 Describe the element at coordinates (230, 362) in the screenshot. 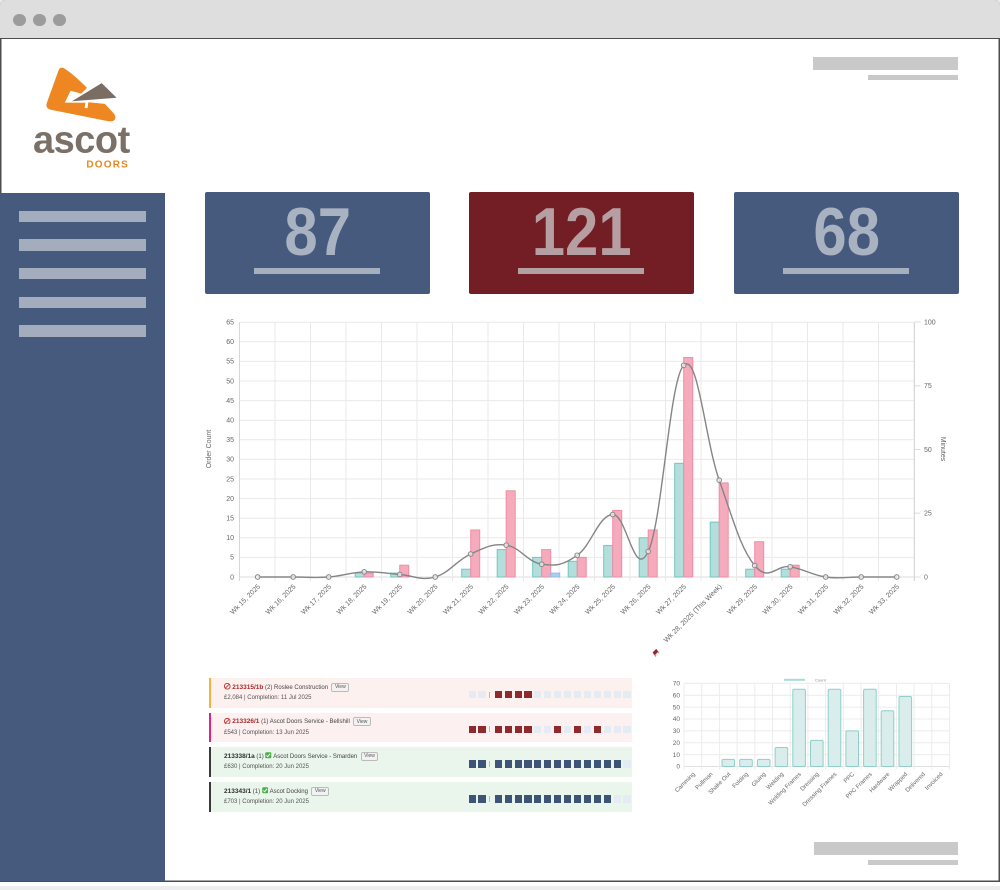

I see `svg-text: 55` at that location.